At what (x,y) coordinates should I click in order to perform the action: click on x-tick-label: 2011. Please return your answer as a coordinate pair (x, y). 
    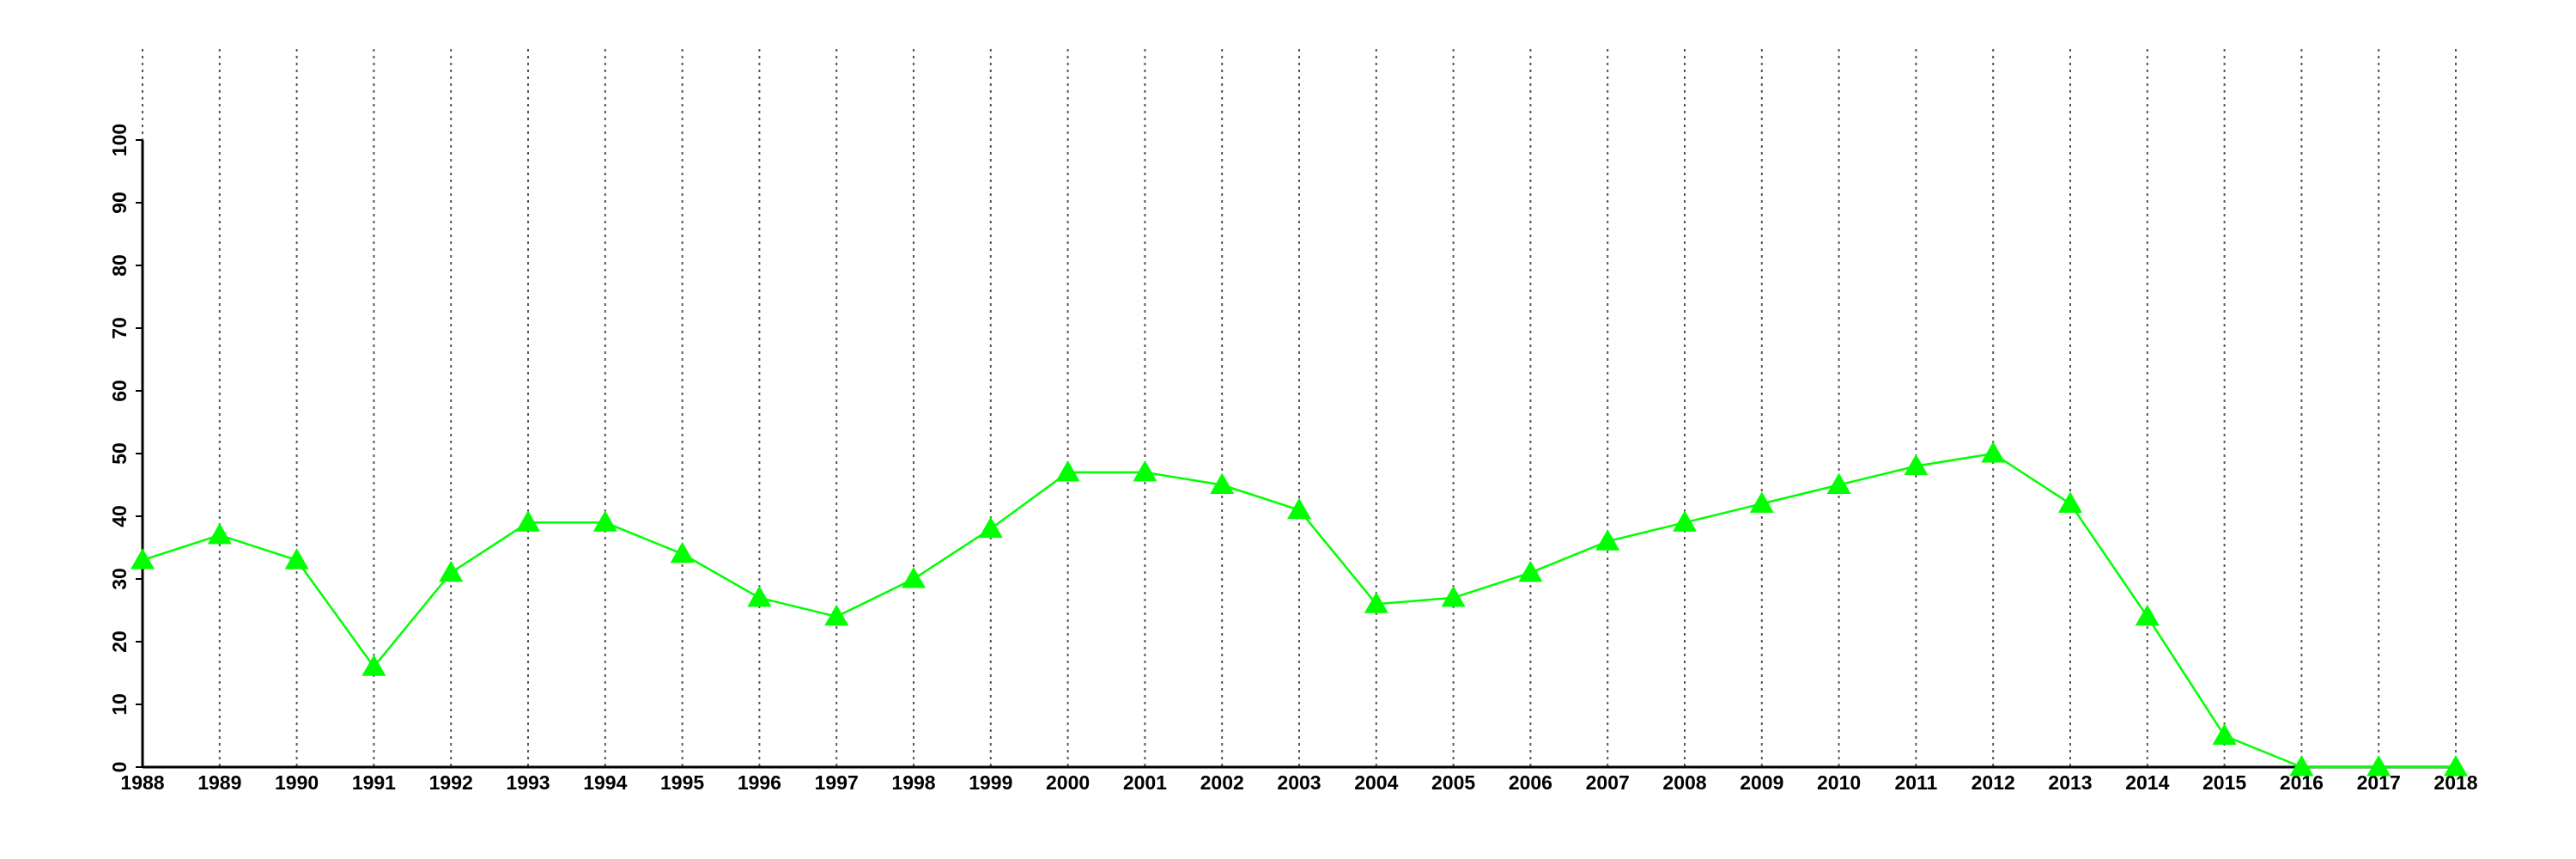
    Looking at the image, I should click on (1916, 783).